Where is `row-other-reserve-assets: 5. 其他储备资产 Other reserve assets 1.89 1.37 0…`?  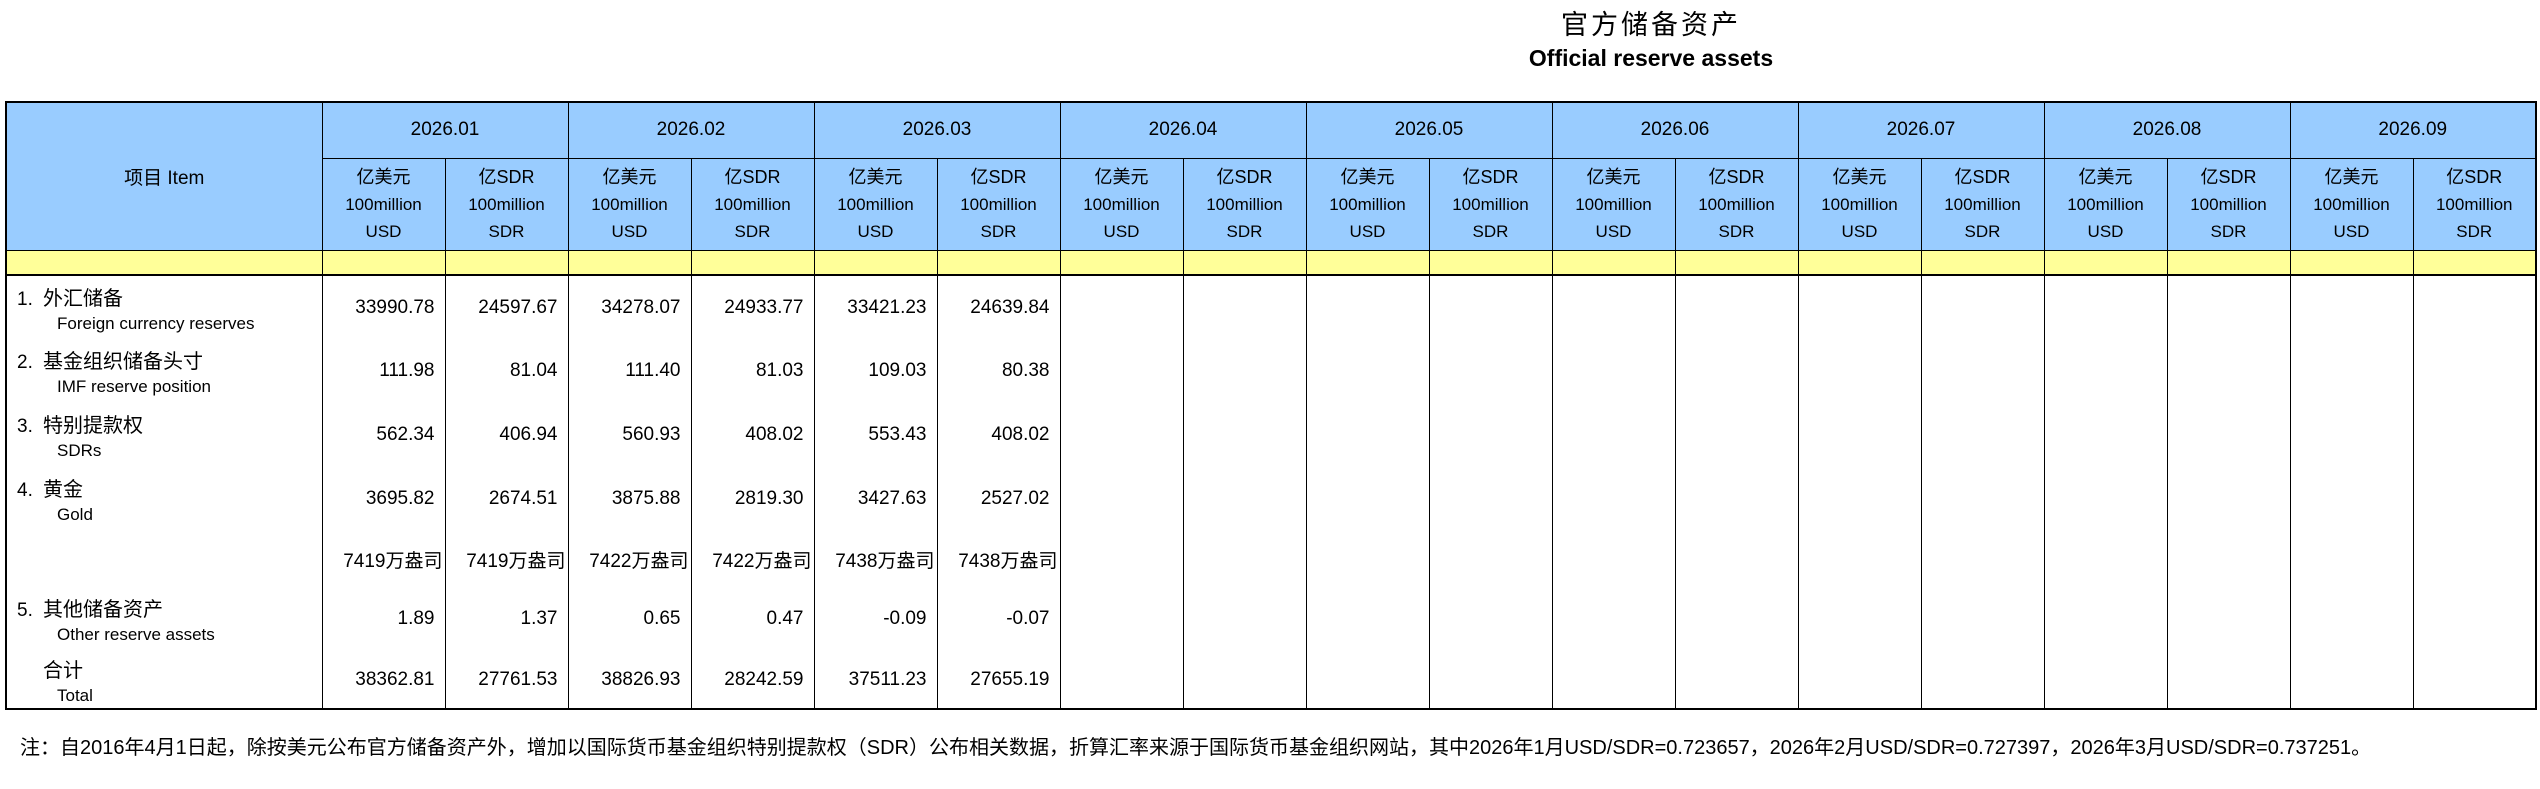 row-other-reserve-assets: 5. 其他储备资产 Other reserve assets 1.89 1.37 0… is located at coordinates (1271, 619).